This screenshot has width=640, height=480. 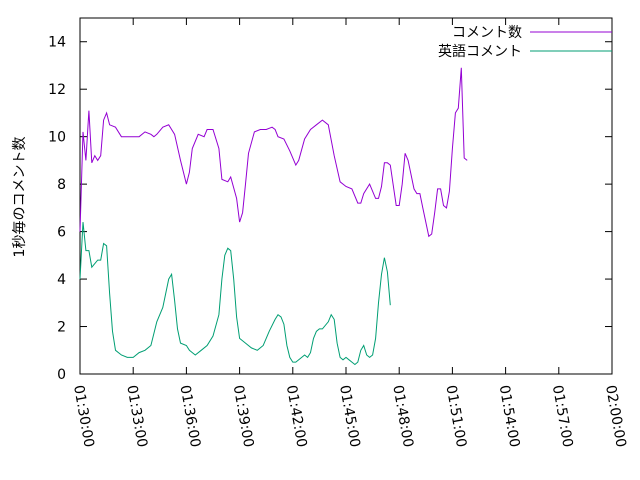 What do you see at coordinates (57, 138) in the screenshot?
I see `y-tick-label: 10` at bounding box center [57, 138].